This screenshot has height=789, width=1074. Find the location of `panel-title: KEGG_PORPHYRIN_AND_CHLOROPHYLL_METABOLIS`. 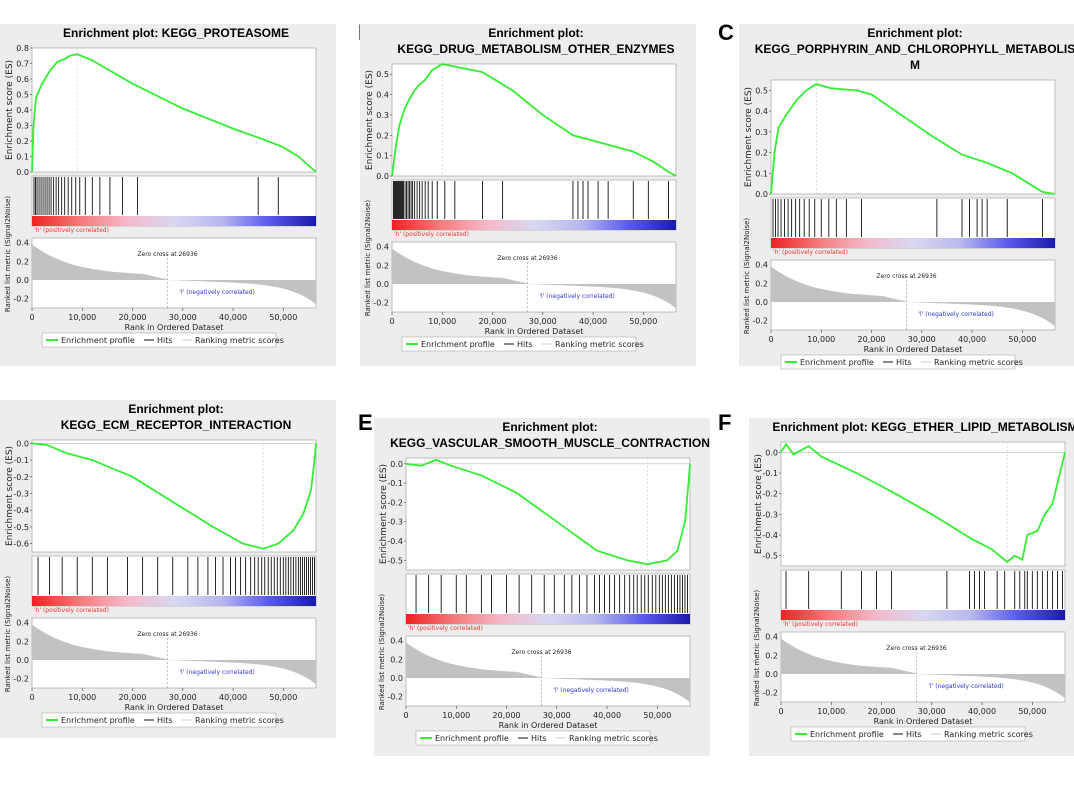

panel-title: KEGG_PORPHYRIN_AND_CHLOROPHYLL_METABOLIS is located at coordinates (914, 49).